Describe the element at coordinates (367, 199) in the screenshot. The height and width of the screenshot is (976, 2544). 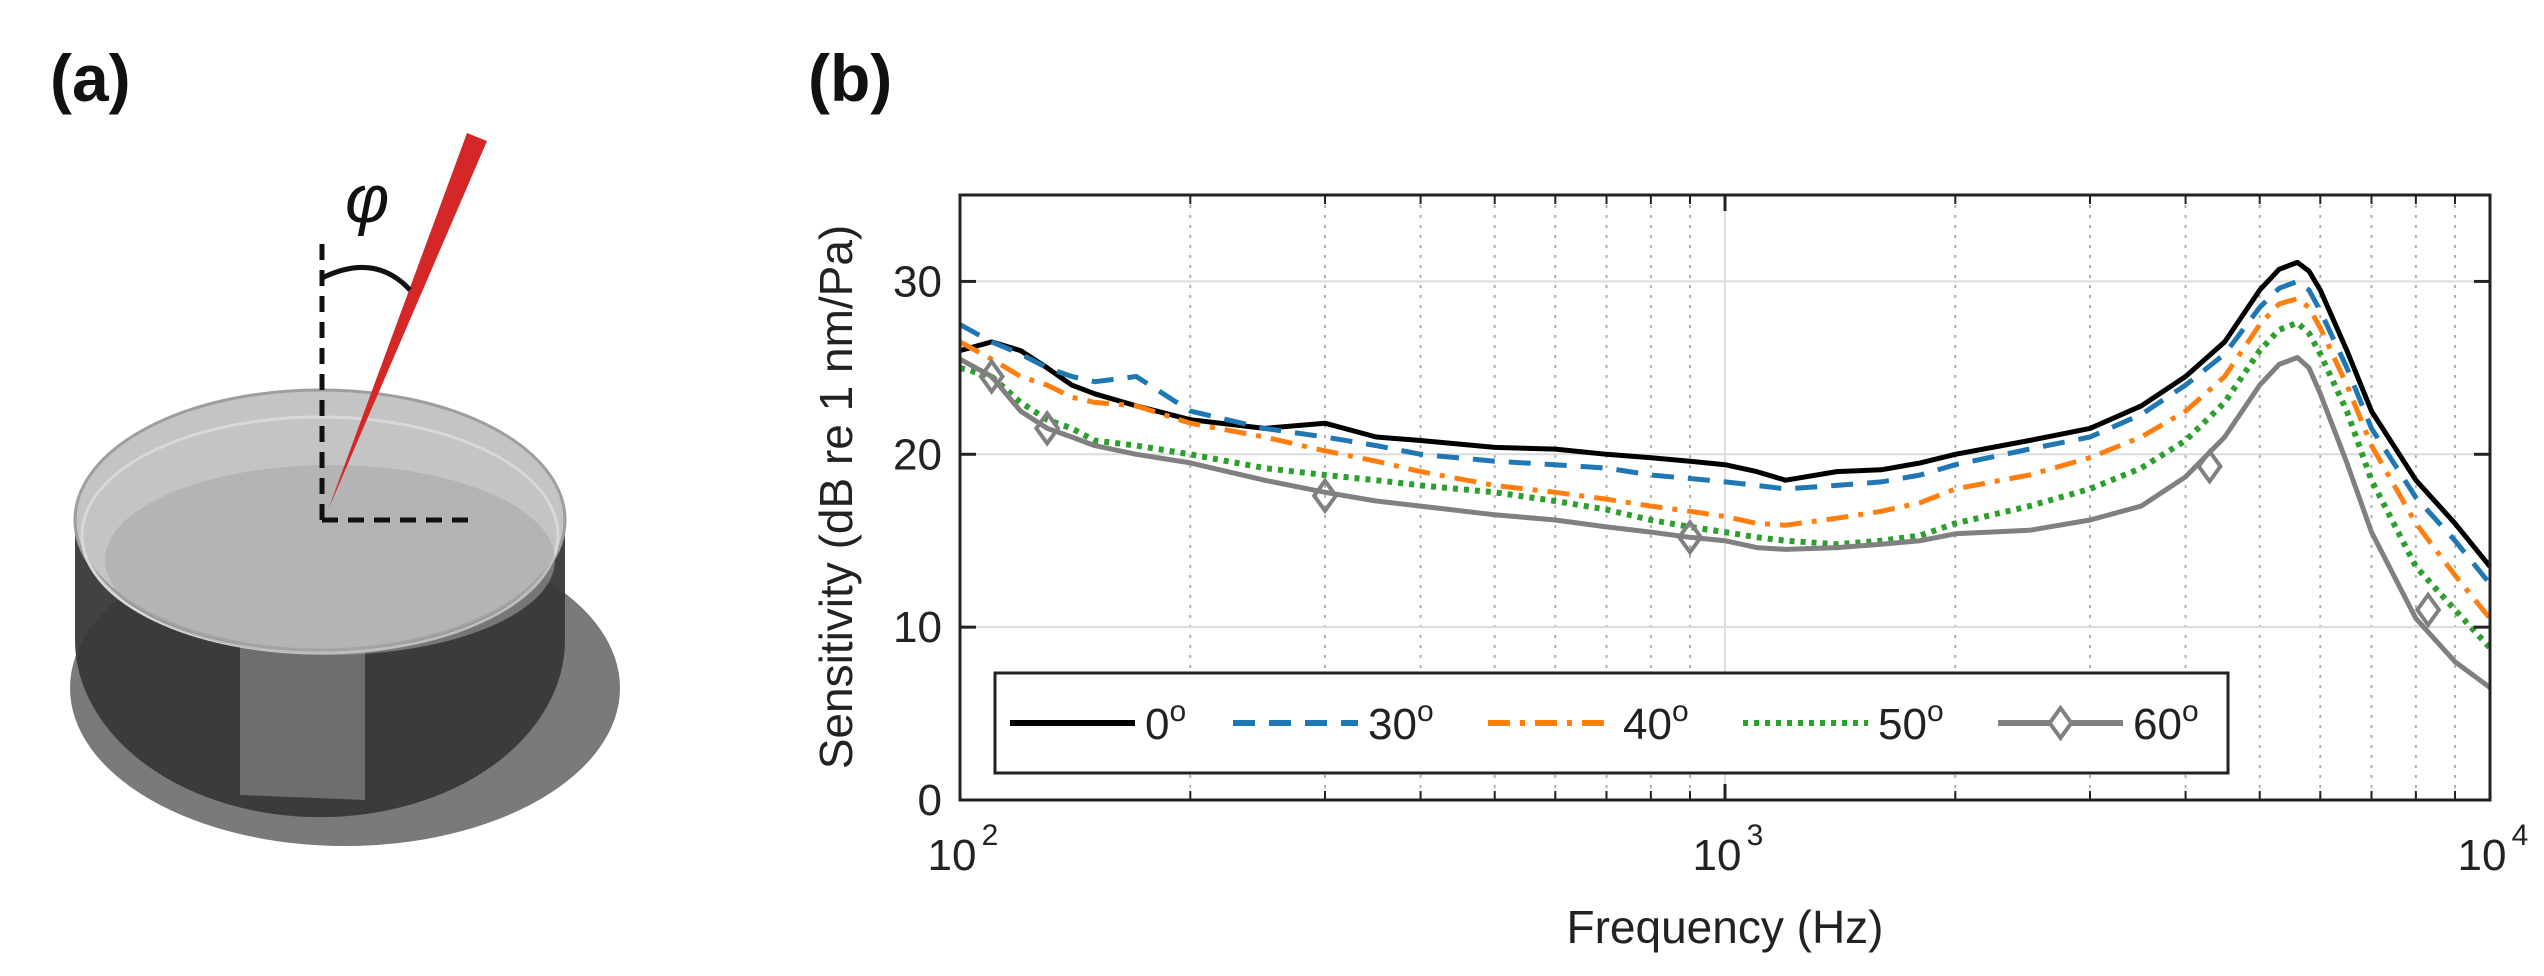
I see `angle-symbol: φ` at that location.